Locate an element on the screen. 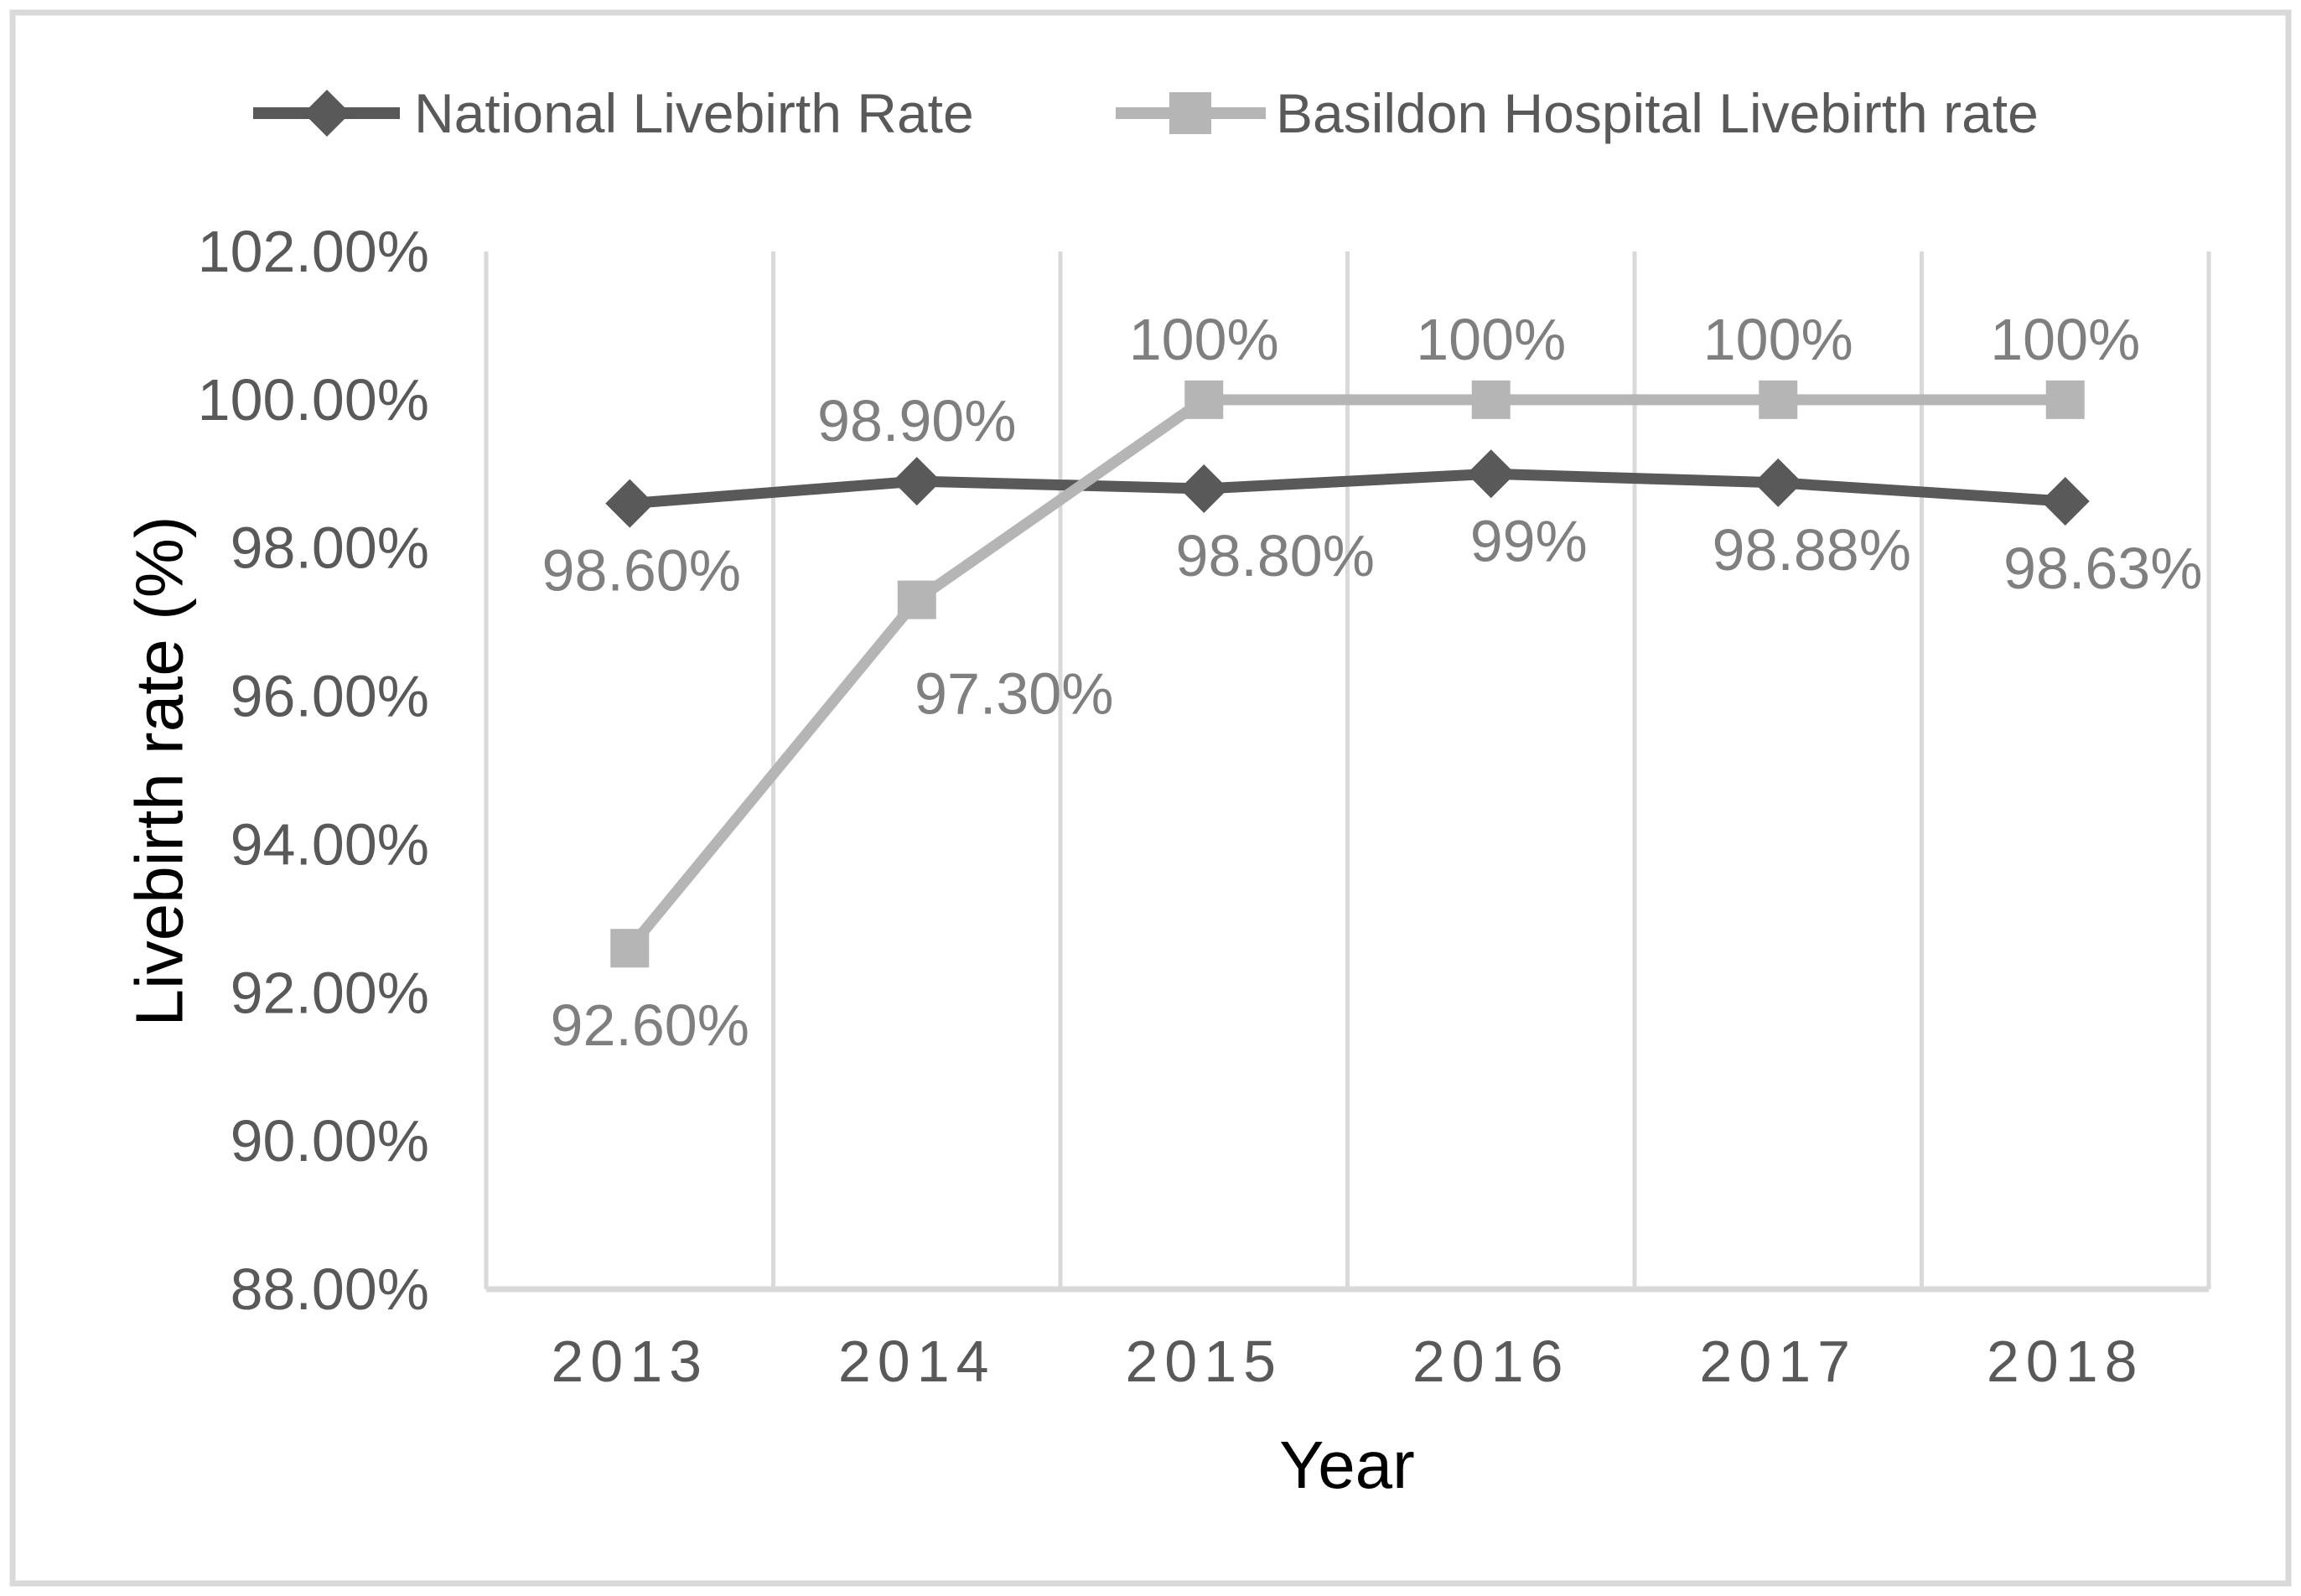 The width and height of the screenshot is (2301, 1596). y-tick-label: 102.00% is located at coordinates (313, 251).